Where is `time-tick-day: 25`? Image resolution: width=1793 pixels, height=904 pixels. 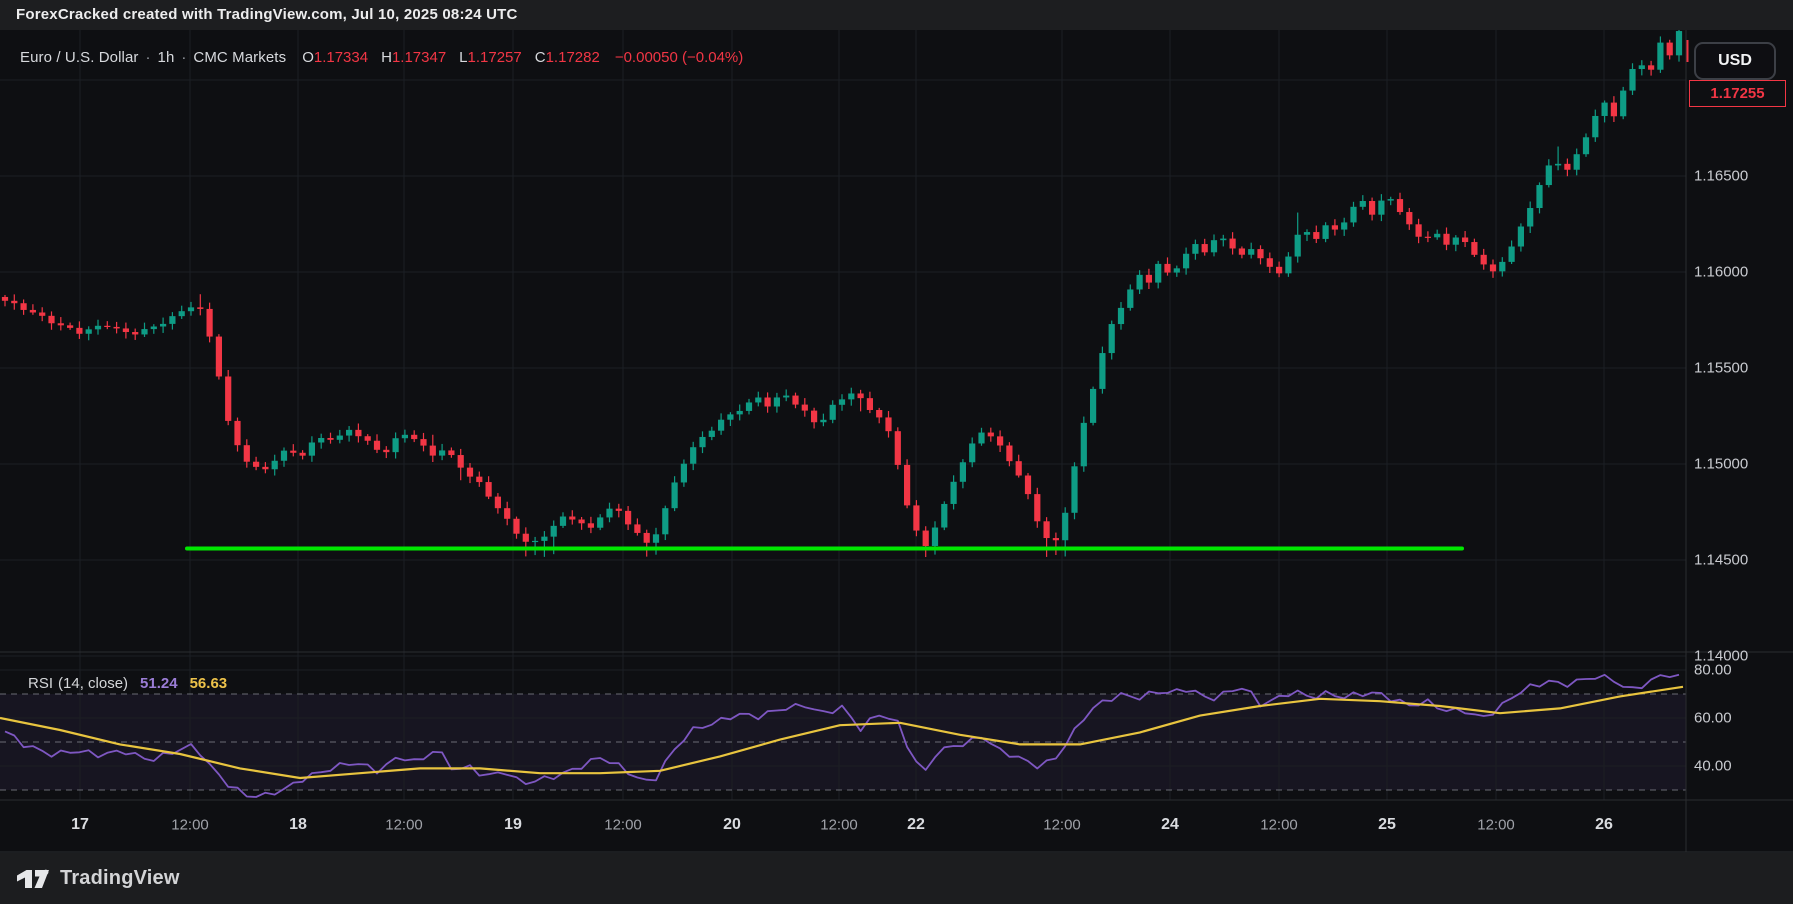
time-tick-day: 25 is located at coordinates (1387, 824).